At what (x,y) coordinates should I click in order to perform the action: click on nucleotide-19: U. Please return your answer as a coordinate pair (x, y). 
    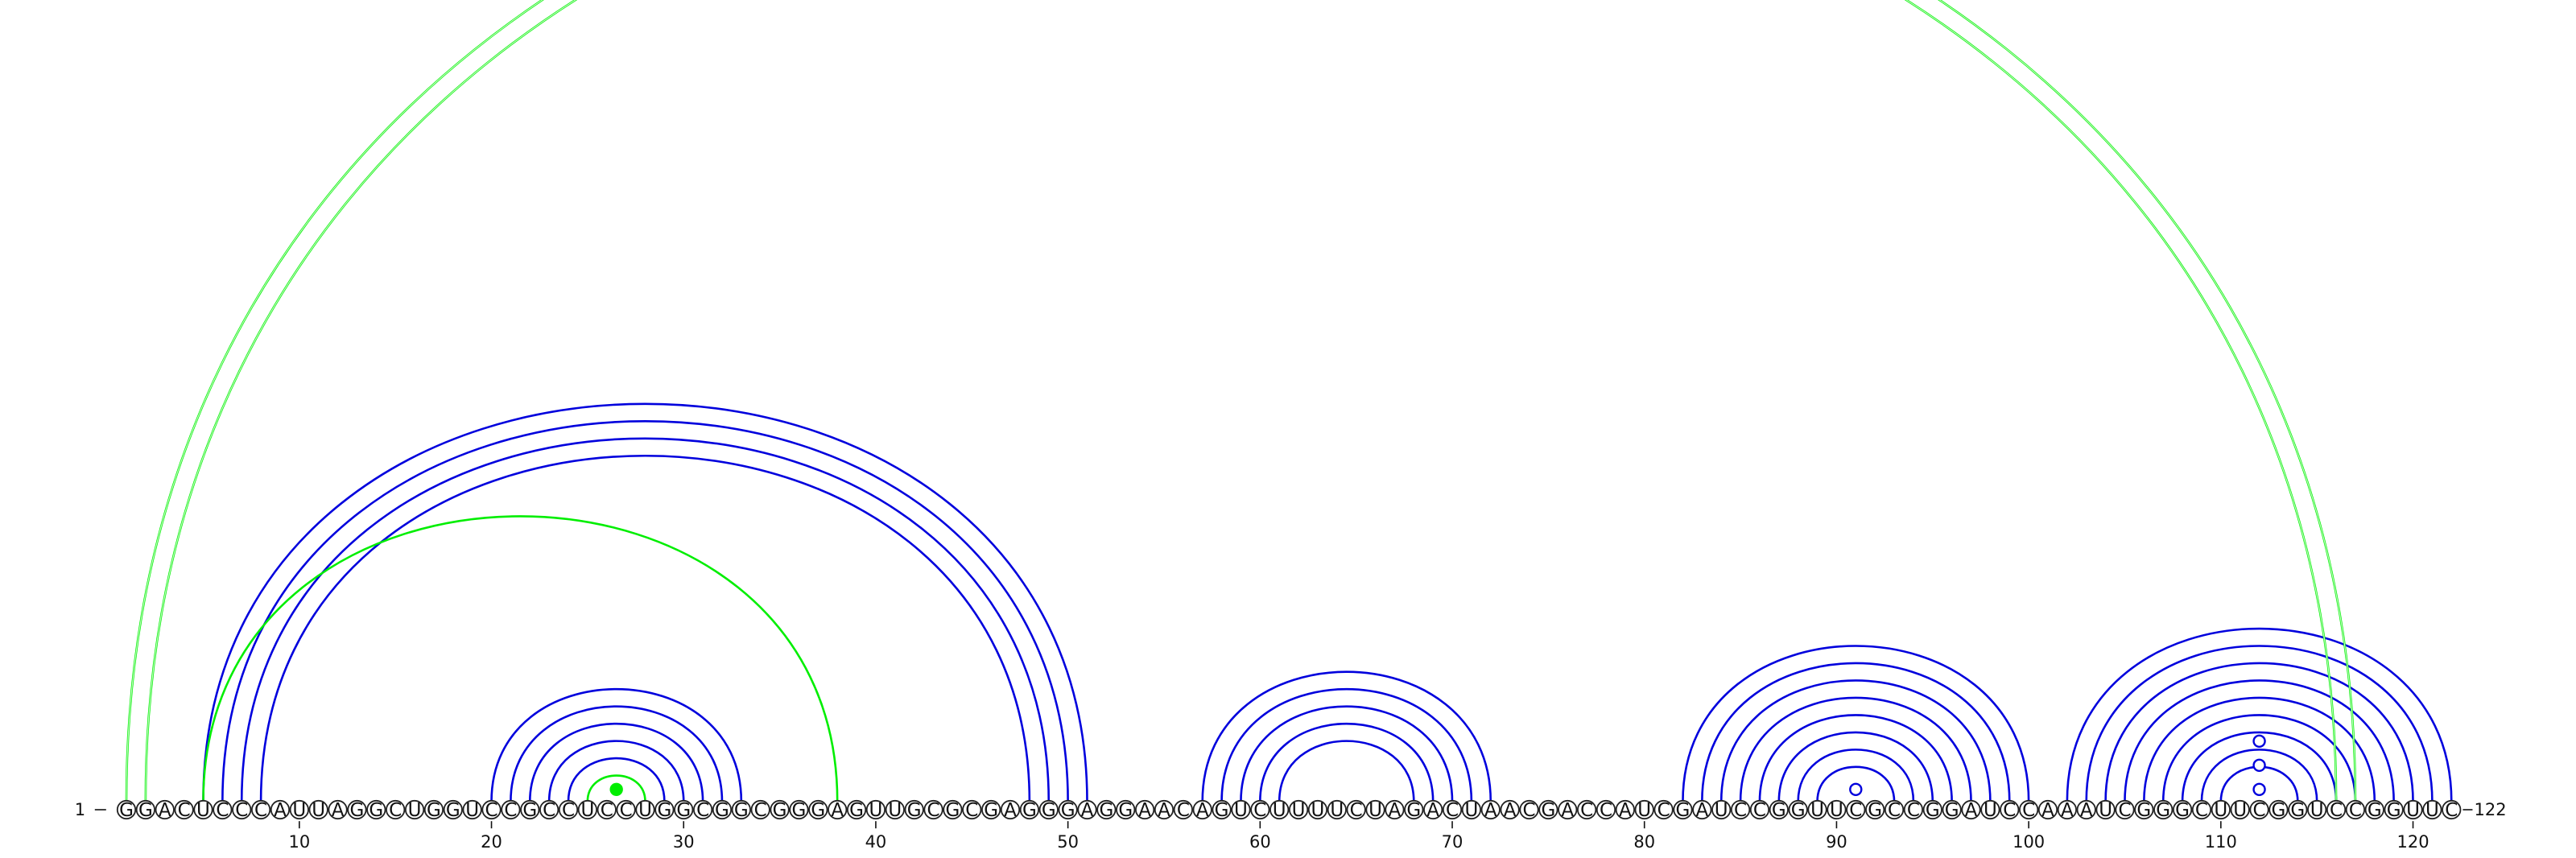
    Looking at the image, I should click on (472, 810).